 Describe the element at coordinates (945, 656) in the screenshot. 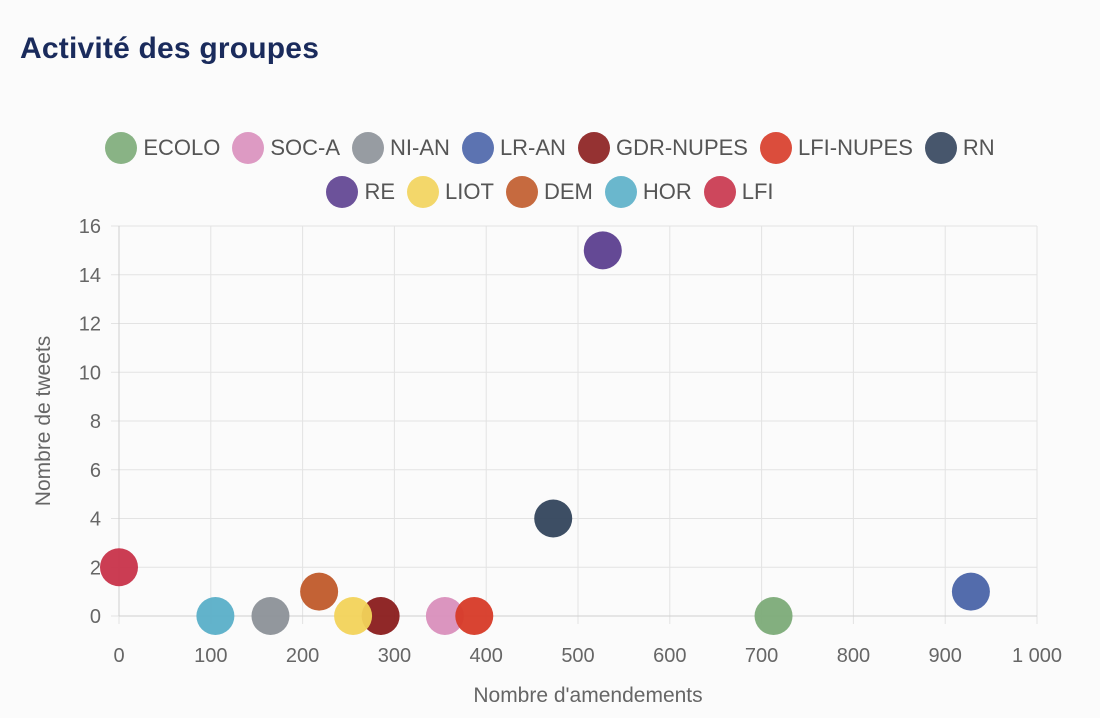

I see `x-tick-label: 900` at that location.